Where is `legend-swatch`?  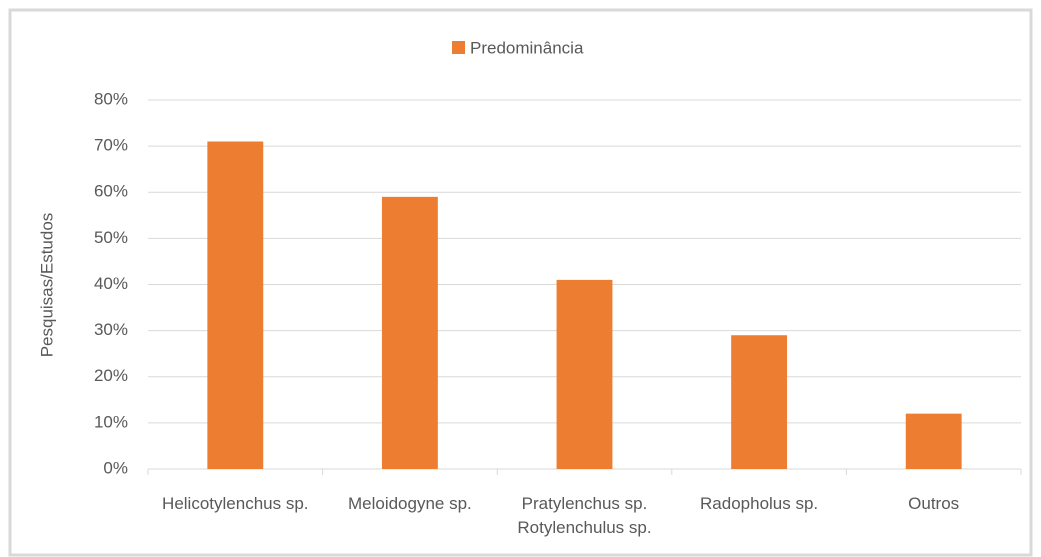
legend-swatch is located at coordinates (458, 47).